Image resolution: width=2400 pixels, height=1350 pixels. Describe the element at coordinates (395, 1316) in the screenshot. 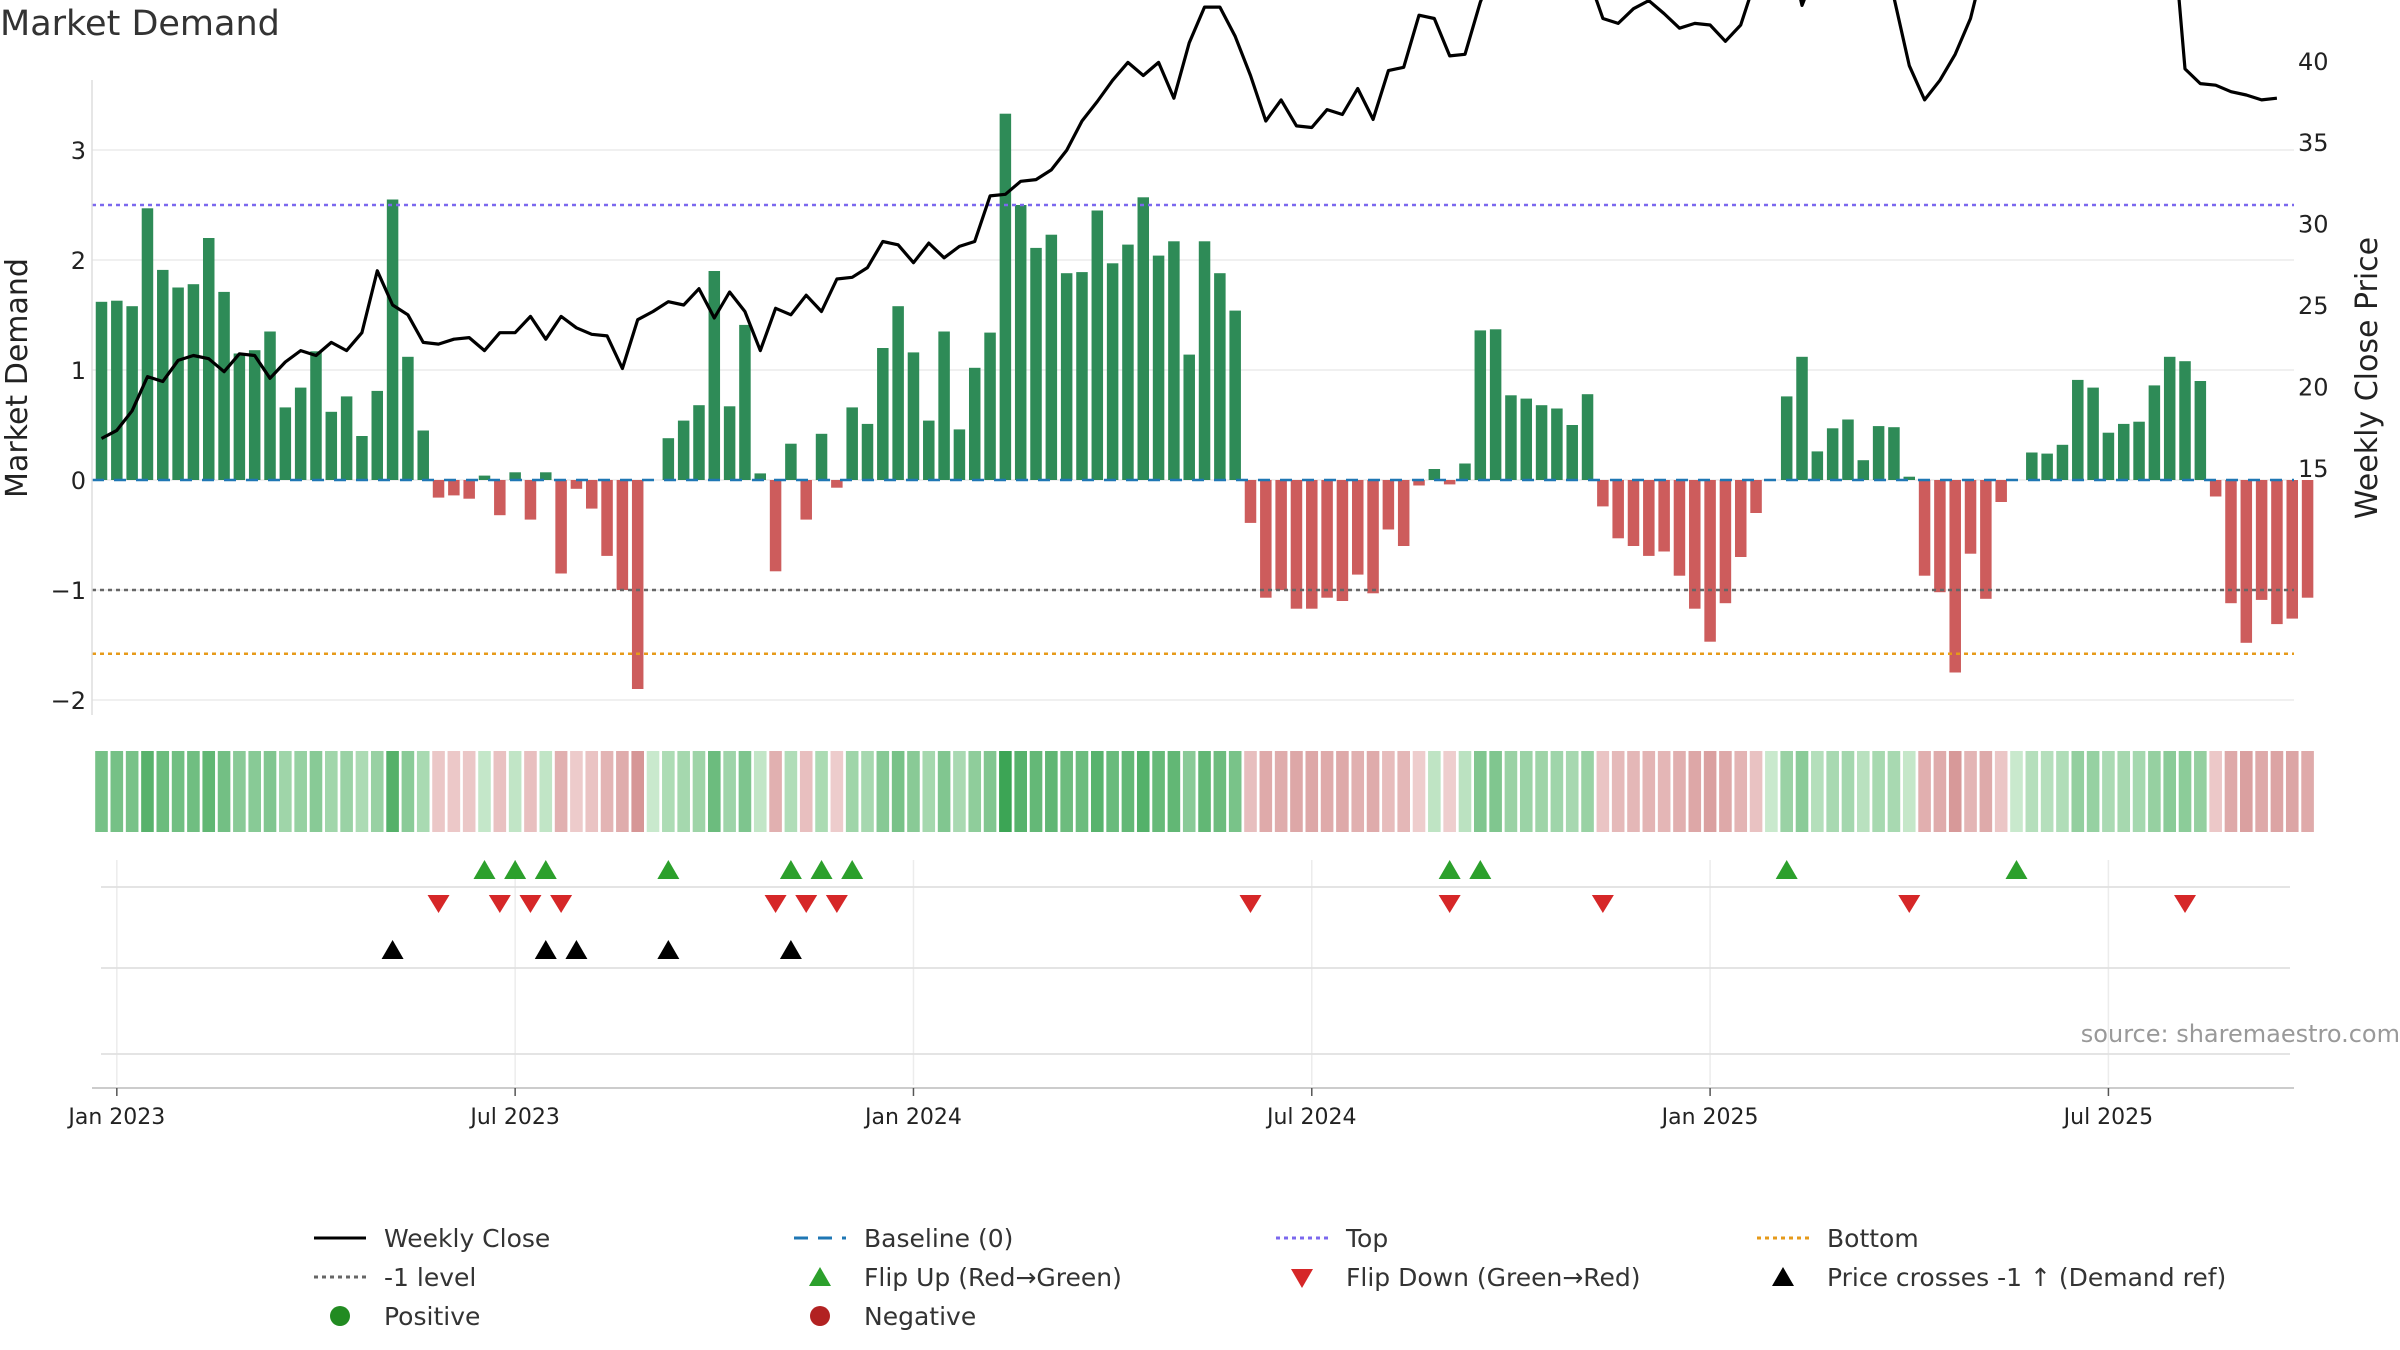

I see `legend-item: Positive` at that location.